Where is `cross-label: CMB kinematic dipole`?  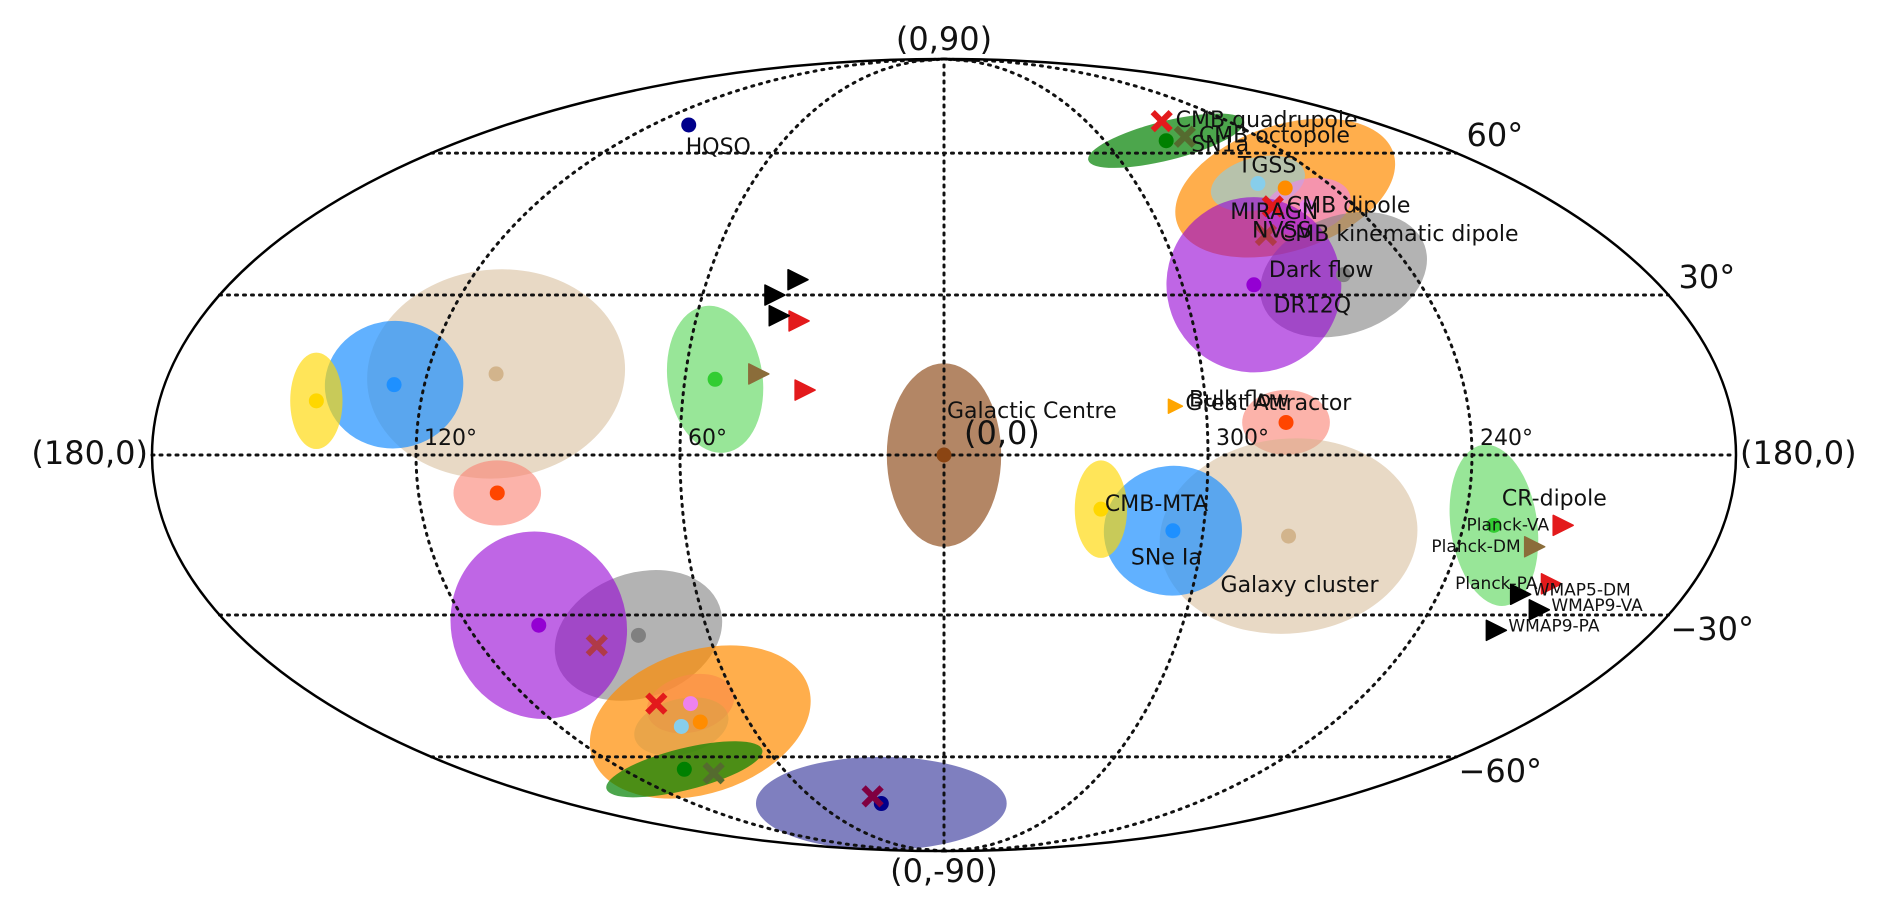
cross-label: CMB kinematic dipole is located at coordinates (1399, 234).